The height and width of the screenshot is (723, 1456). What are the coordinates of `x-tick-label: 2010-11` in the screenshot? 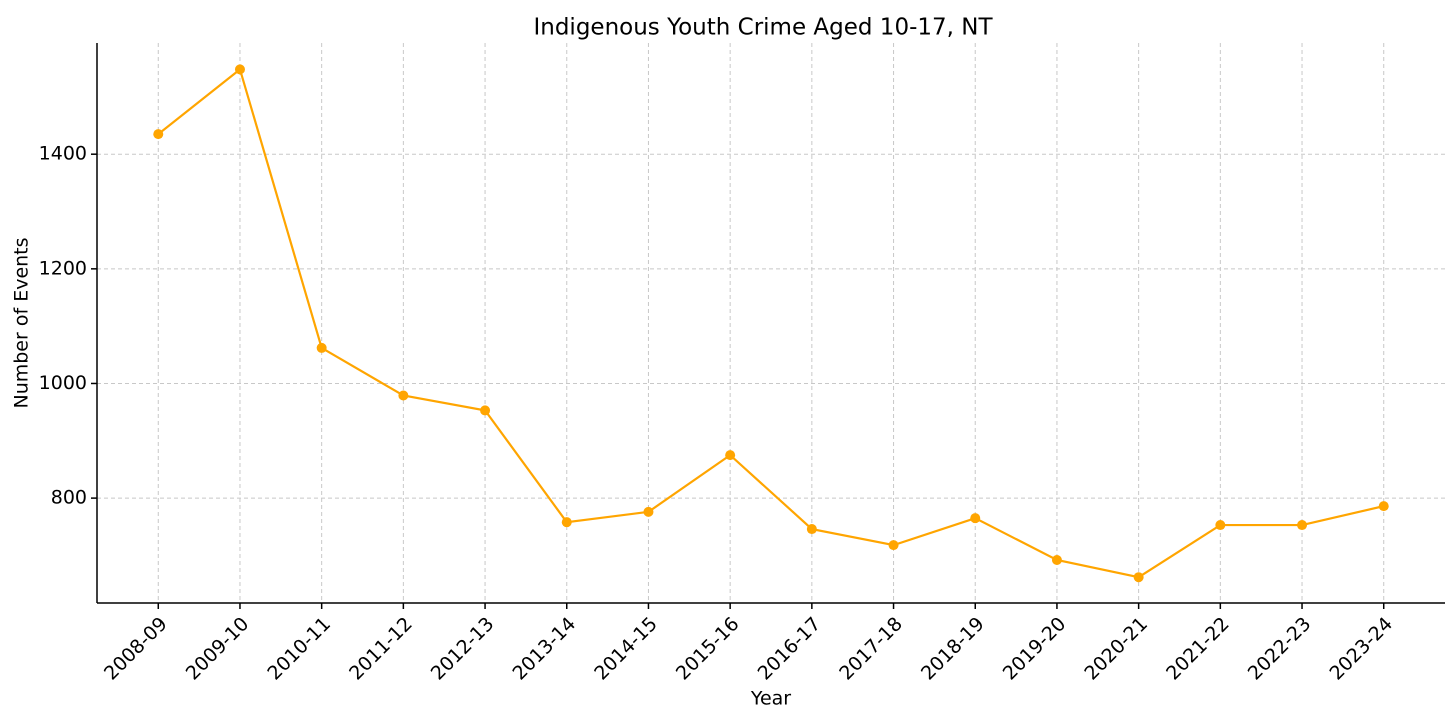 It's located at (299, 649).